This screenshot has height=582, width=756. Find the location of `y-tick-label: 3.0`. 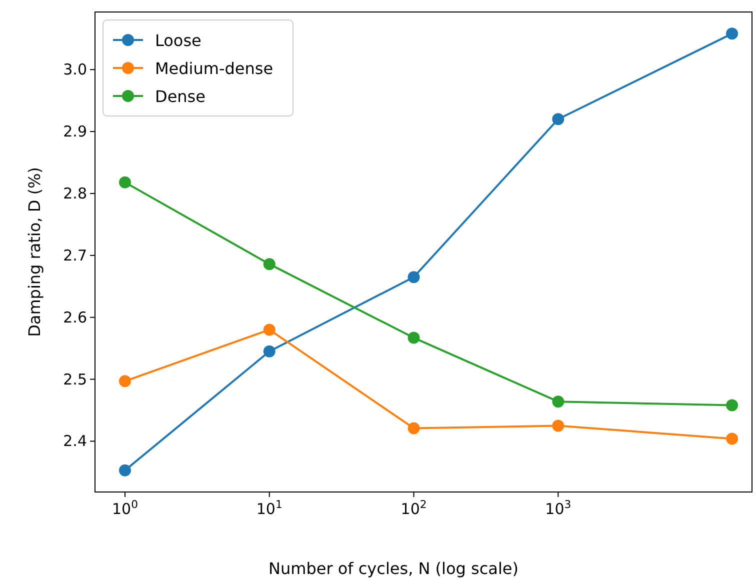

y-tick-label: 3.0 is located at coordinates (75, 69).